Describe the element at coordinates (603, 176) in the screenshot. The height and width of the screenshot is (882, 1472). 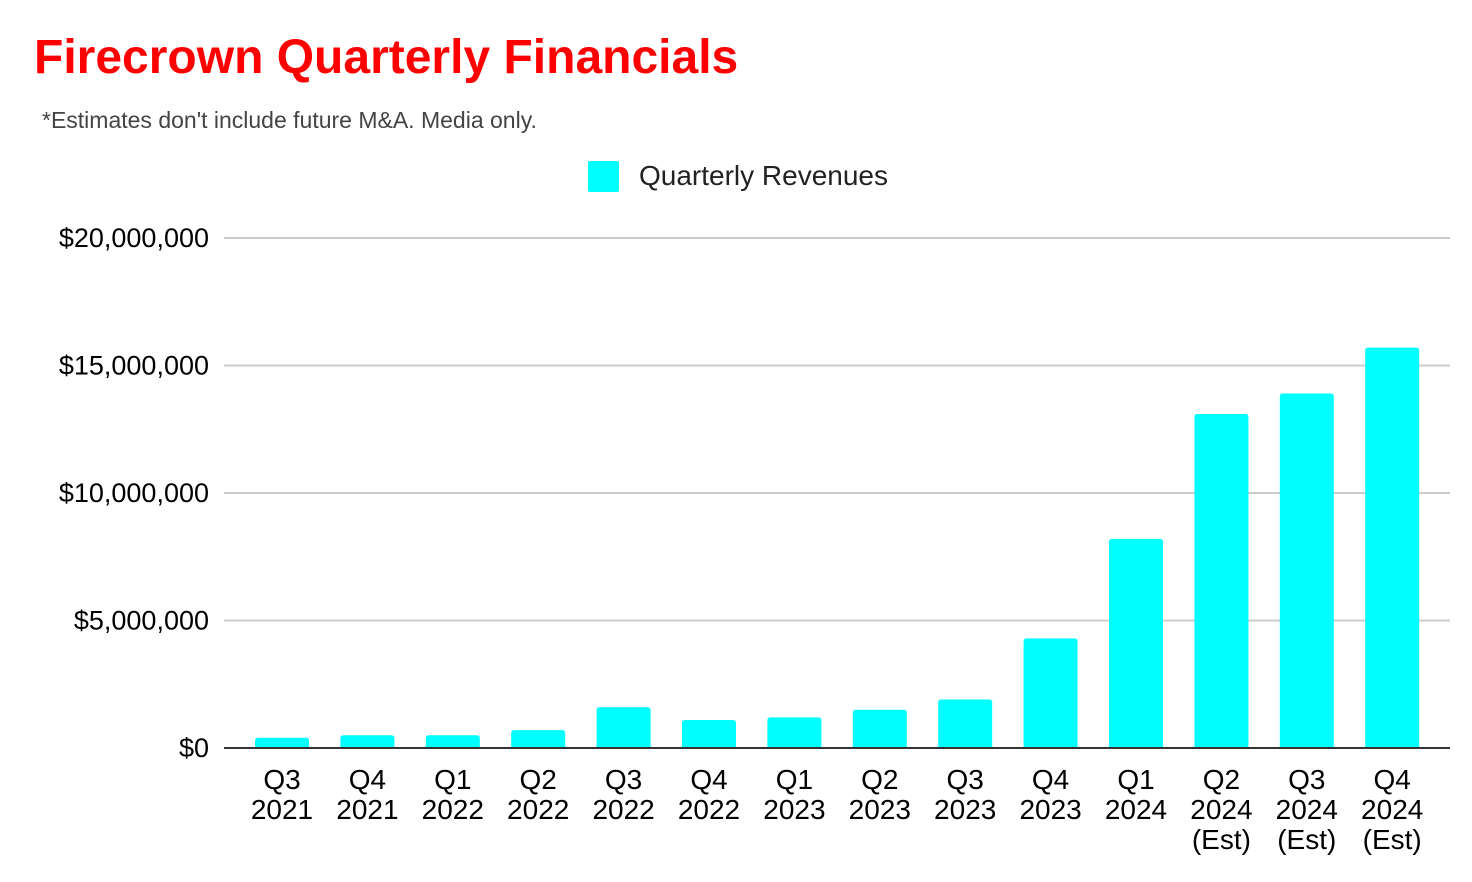
I see `legend-swatch` at that location.